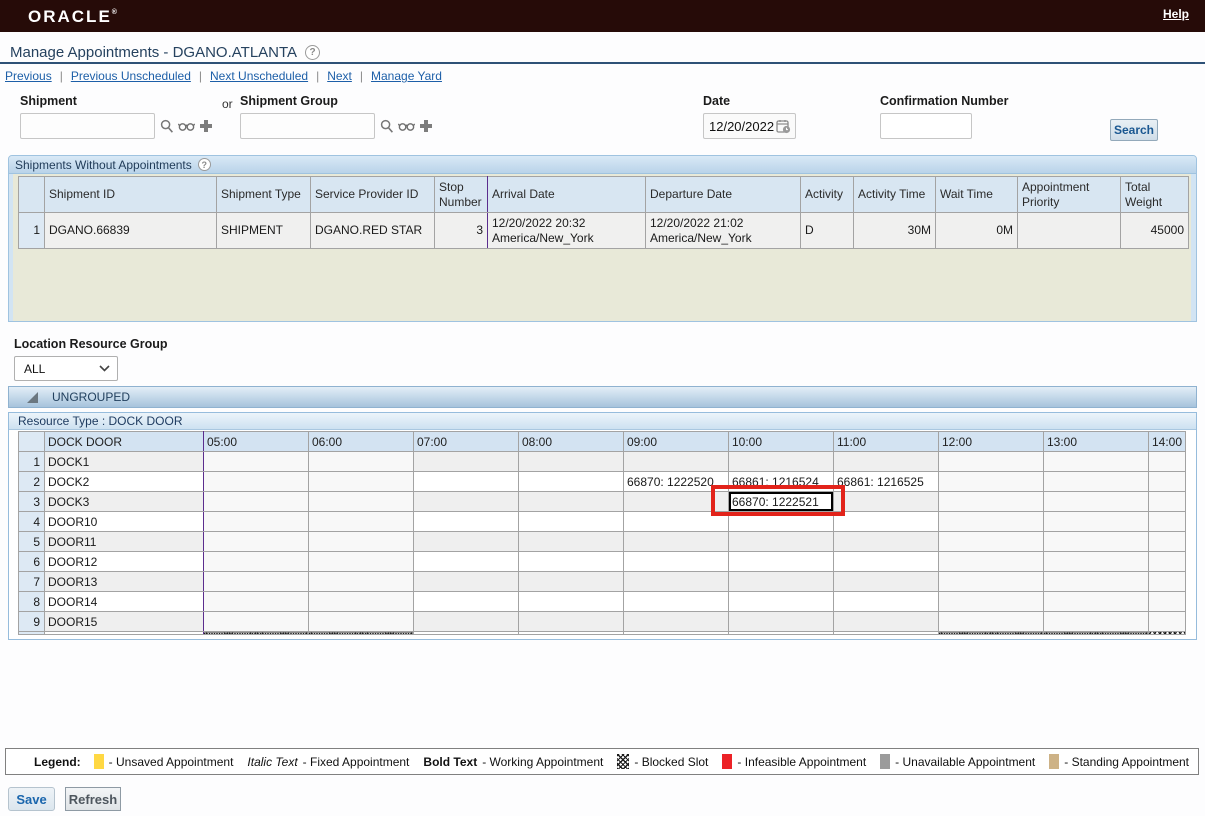  I want to click on new-shipment-plus-icon, so click(206, 126).